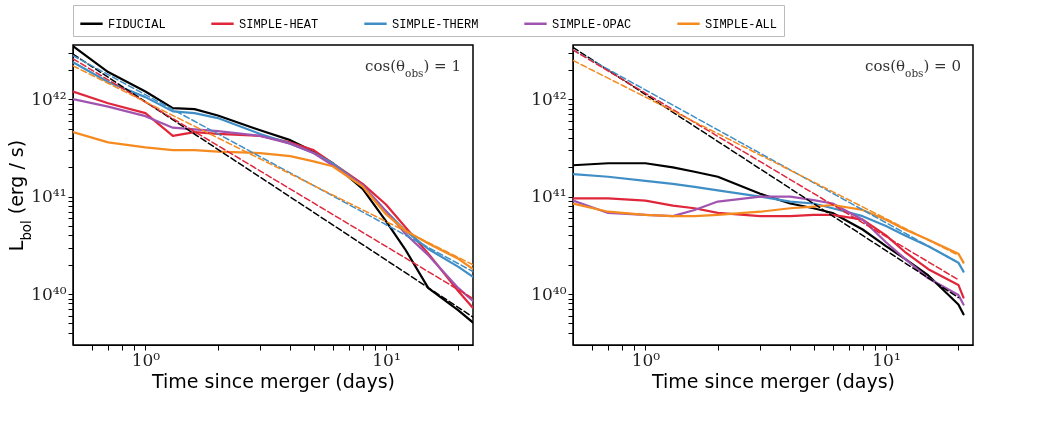 The width and height of the screenshot is (1057, 441). I want to click on legend-label: SIMPLE-ALL, so click(741, 24).